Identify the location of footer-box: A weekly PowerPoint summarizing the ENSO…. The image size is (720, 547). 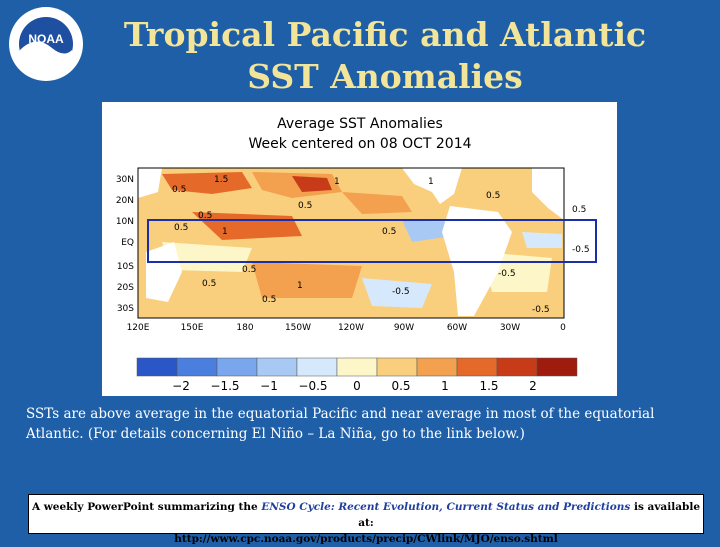
(366, 519).